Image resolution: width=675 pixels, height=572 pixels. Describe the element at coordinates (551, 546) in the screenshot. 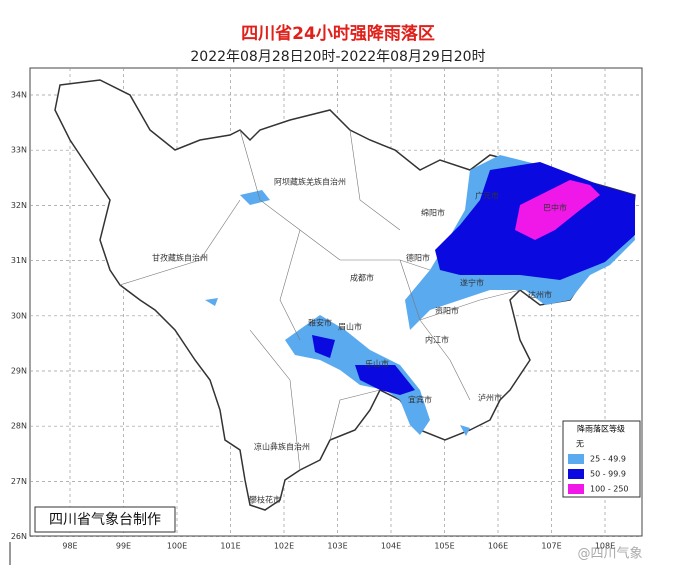

I see `lon-label: 107E` at that location.